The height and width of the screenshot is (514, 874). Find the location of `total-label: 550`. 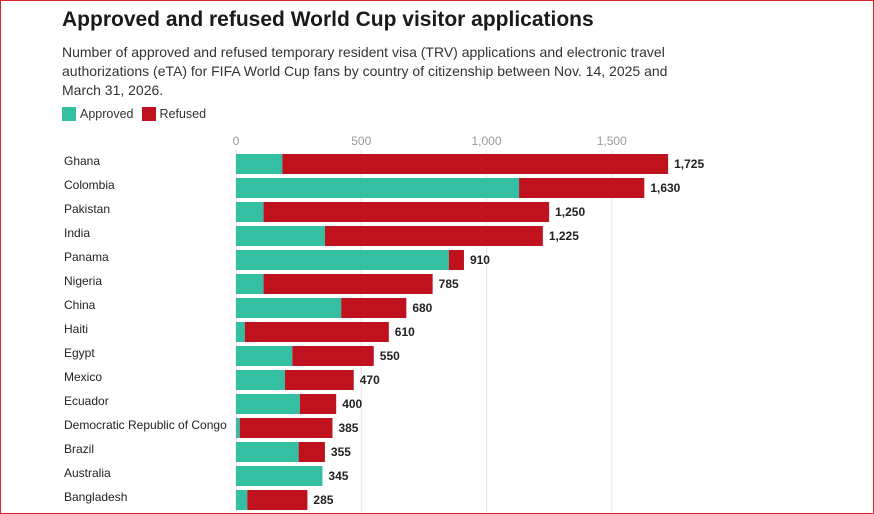

total-label: 550 is located at coordinates (390, 356).